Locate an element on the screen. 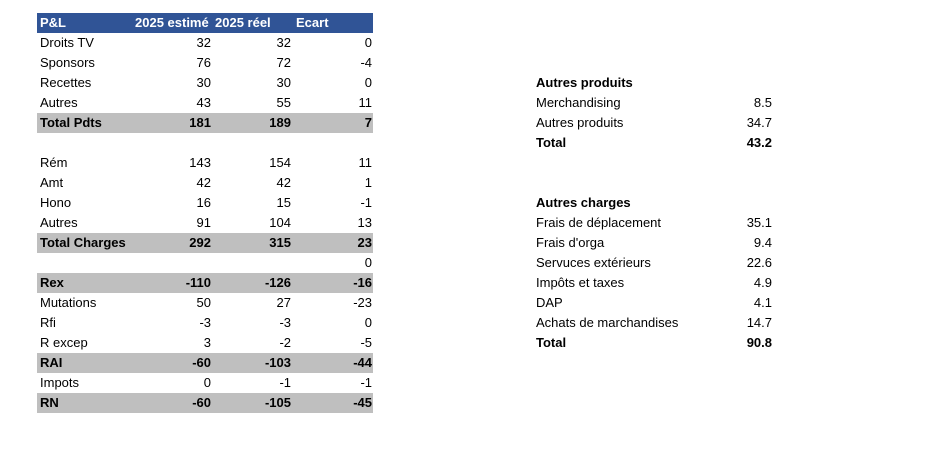 The width and height of the screenshot is (947, 458). cell-value: 3 is located at coordinates (207, 342).